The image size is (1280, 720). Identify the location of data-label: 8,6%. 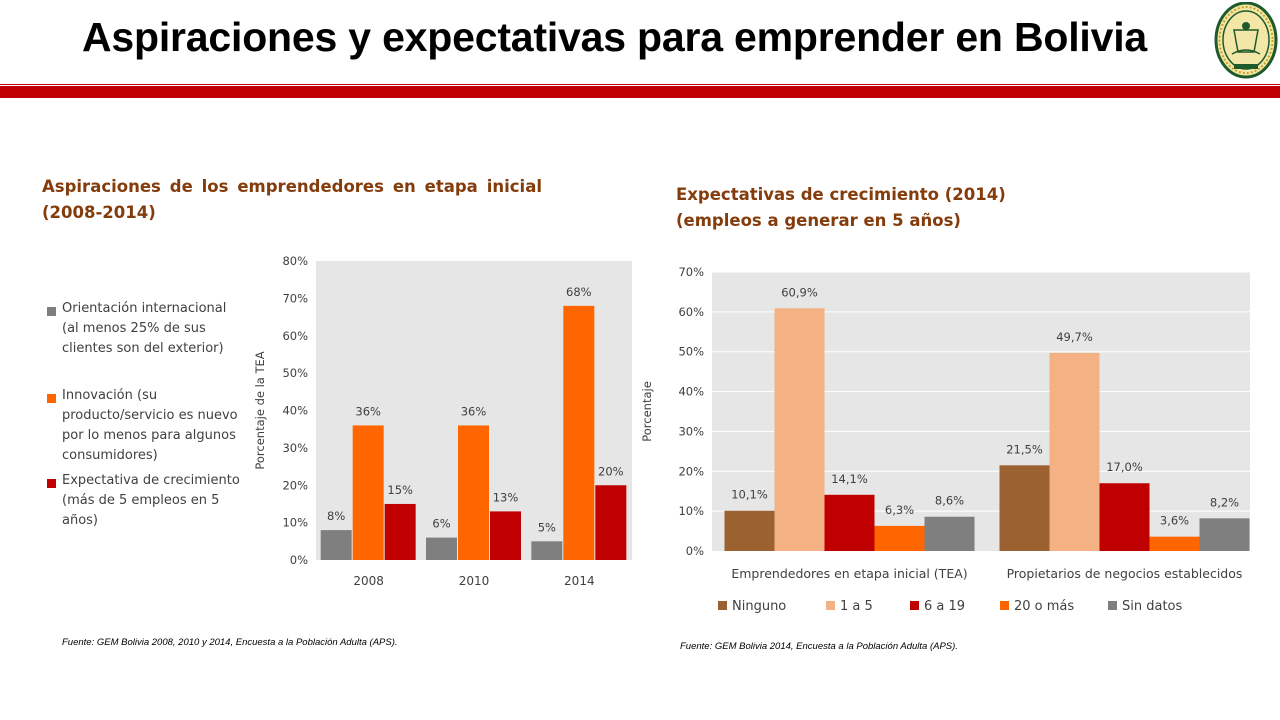
(949, 501).